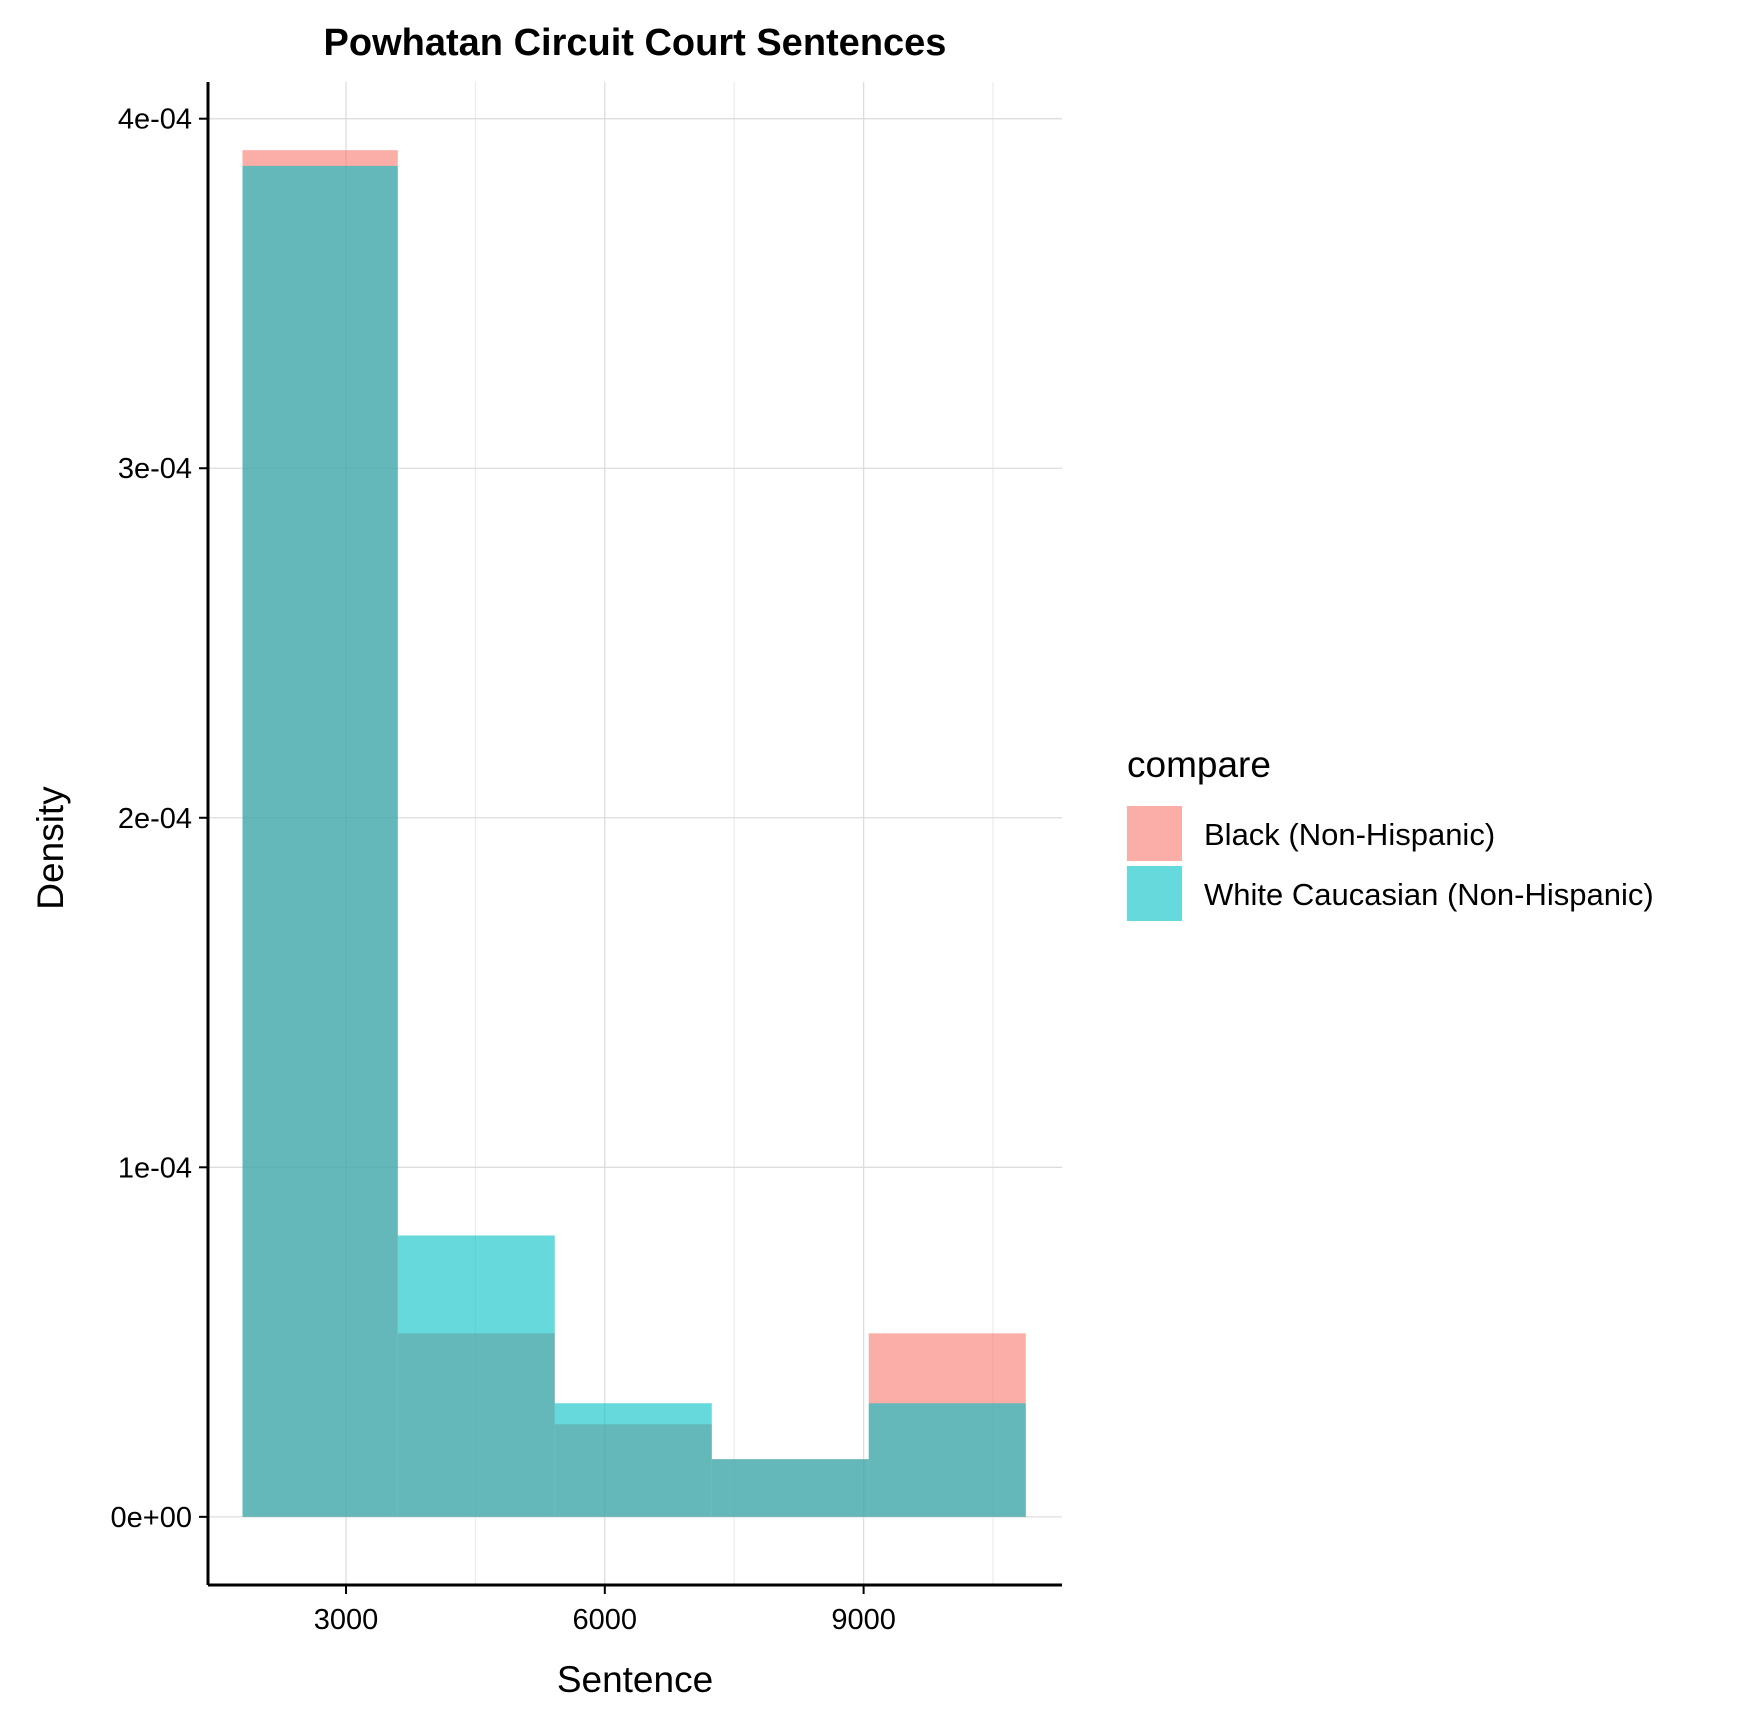 The image size is (1758, 1720). Describe the element at coordinates (635, 43) in the screenshot. I see `chart-title: Powhatan Circuit Court Sentences` at that location.